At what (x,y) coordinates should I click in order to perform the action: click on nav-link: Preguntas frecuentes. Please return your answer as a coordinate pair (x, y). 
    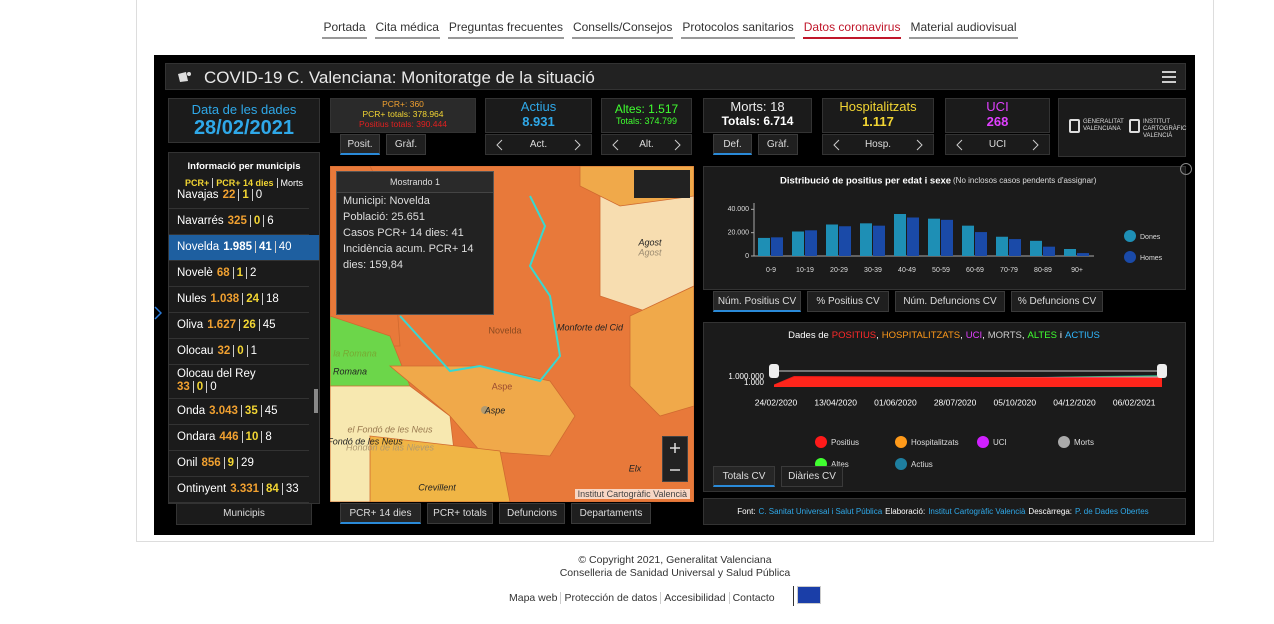
    Looking at the image, I should click on (505, 29).